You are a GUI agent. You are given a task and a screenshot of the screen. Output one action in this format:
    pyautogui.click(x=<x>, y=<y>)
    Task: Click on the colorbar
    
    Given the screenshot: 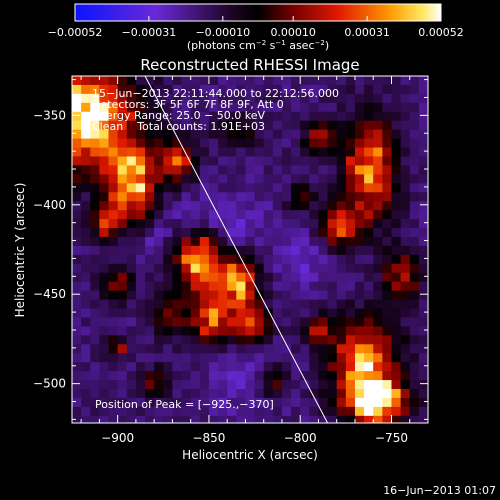 What is the action you would take?
    pyautogui.click(x=258, y=12)
    